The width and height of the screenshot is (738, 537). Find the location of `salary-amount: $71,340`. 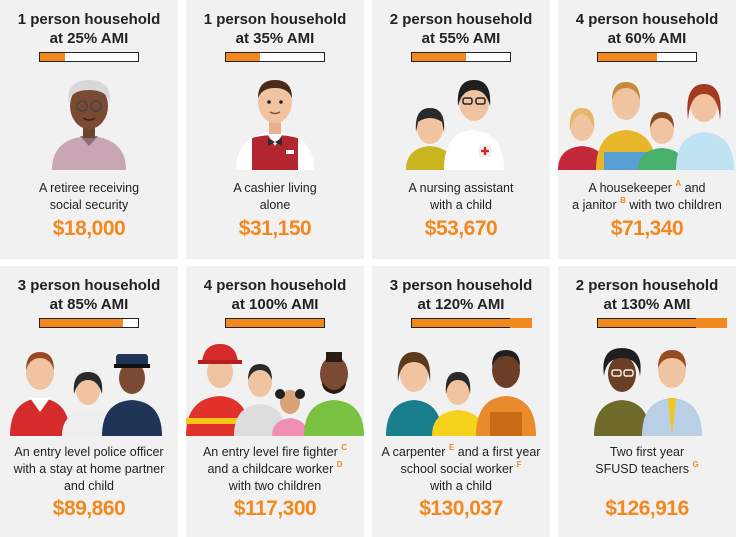

salary-amount: $71,340 is located at coordinates (647, 228).